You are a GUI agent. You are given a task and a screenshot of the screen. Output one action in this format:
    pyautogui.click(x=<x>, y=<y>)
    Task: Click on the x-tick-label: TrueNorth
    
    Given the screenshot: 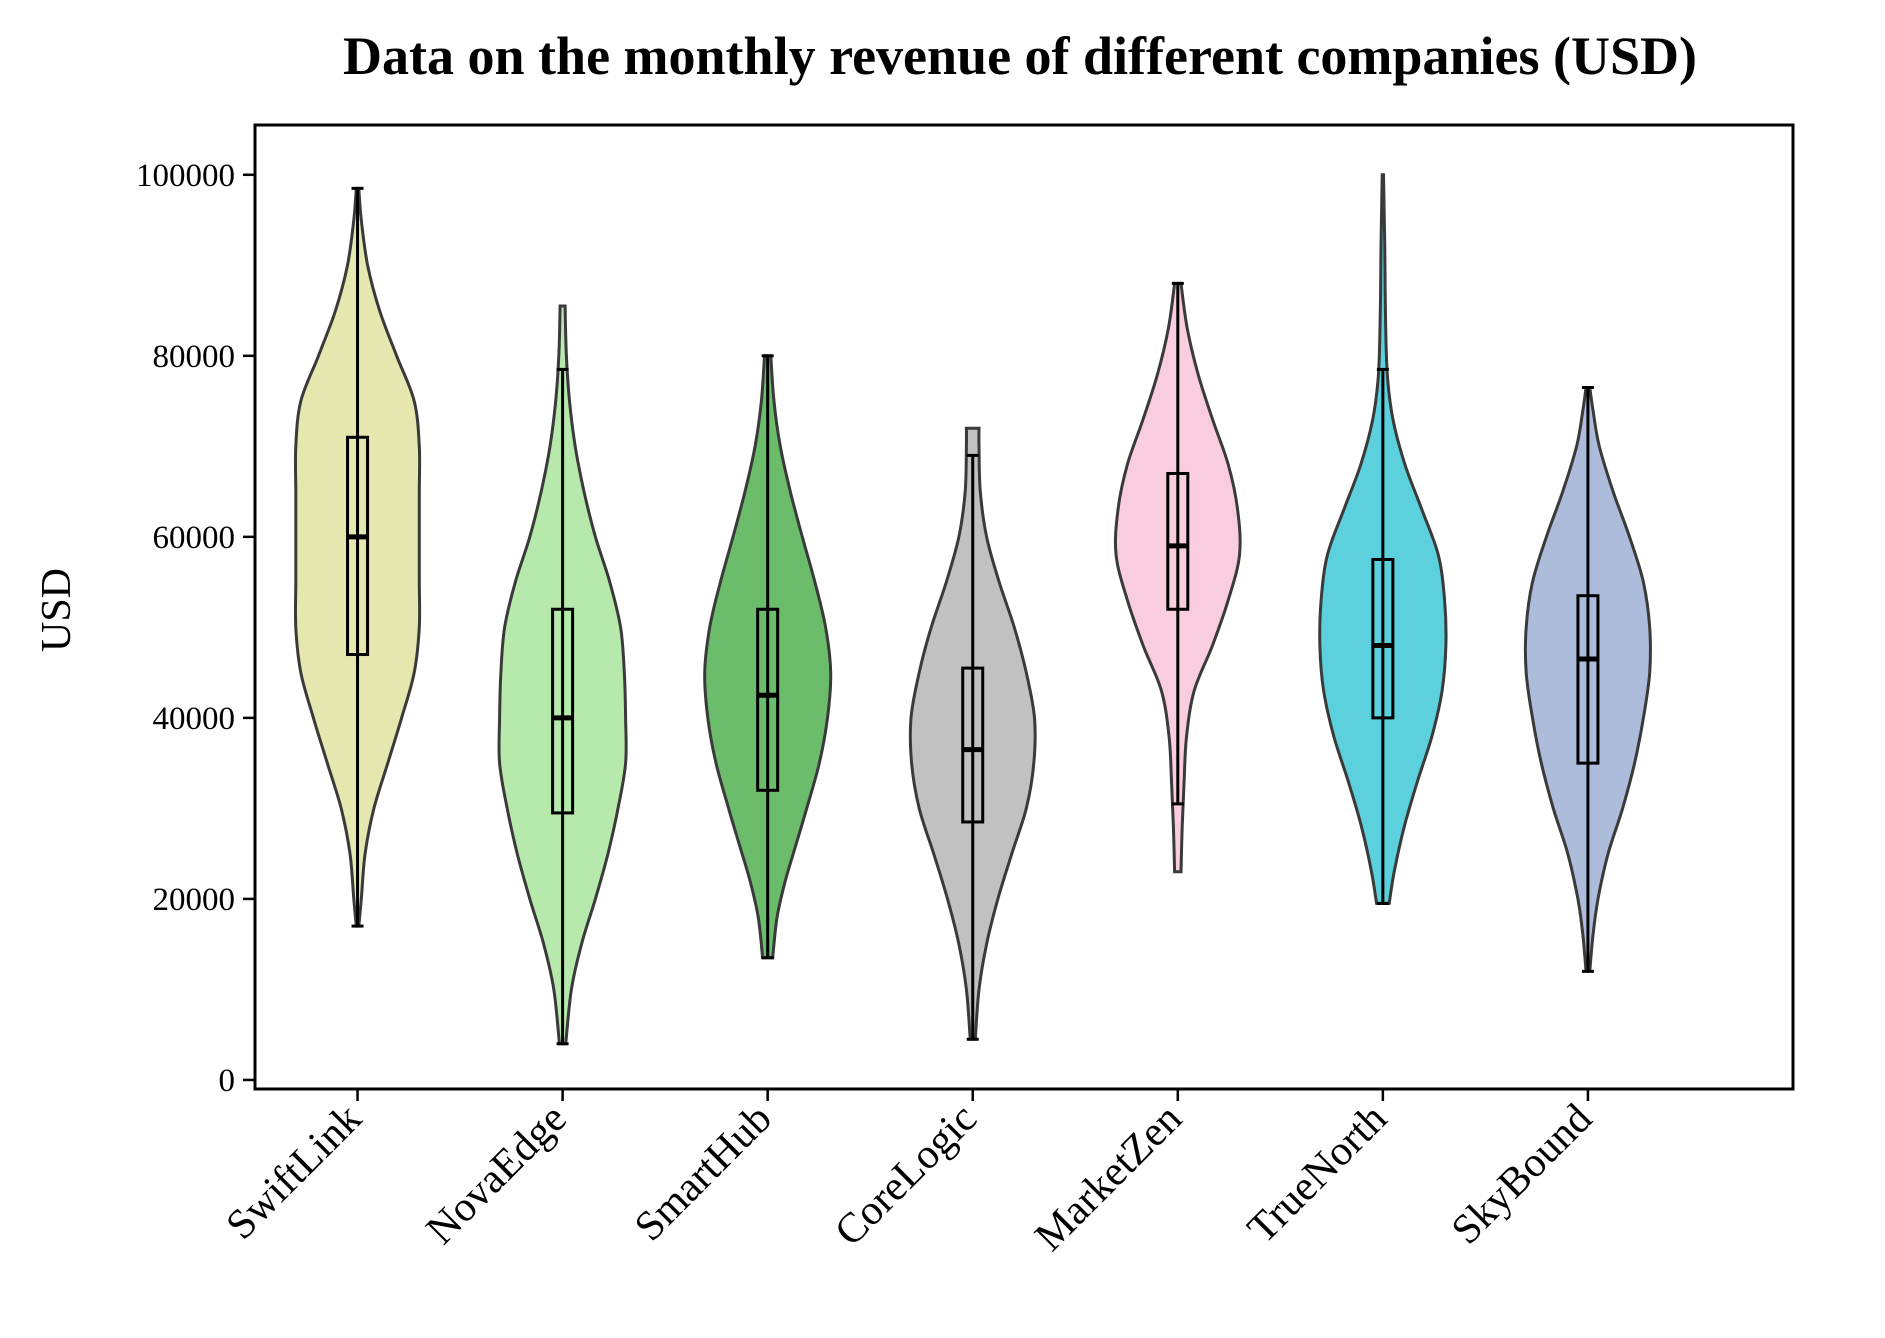 What is the action you would take?
    pyautogui.click(x=1317, y=1174)
    